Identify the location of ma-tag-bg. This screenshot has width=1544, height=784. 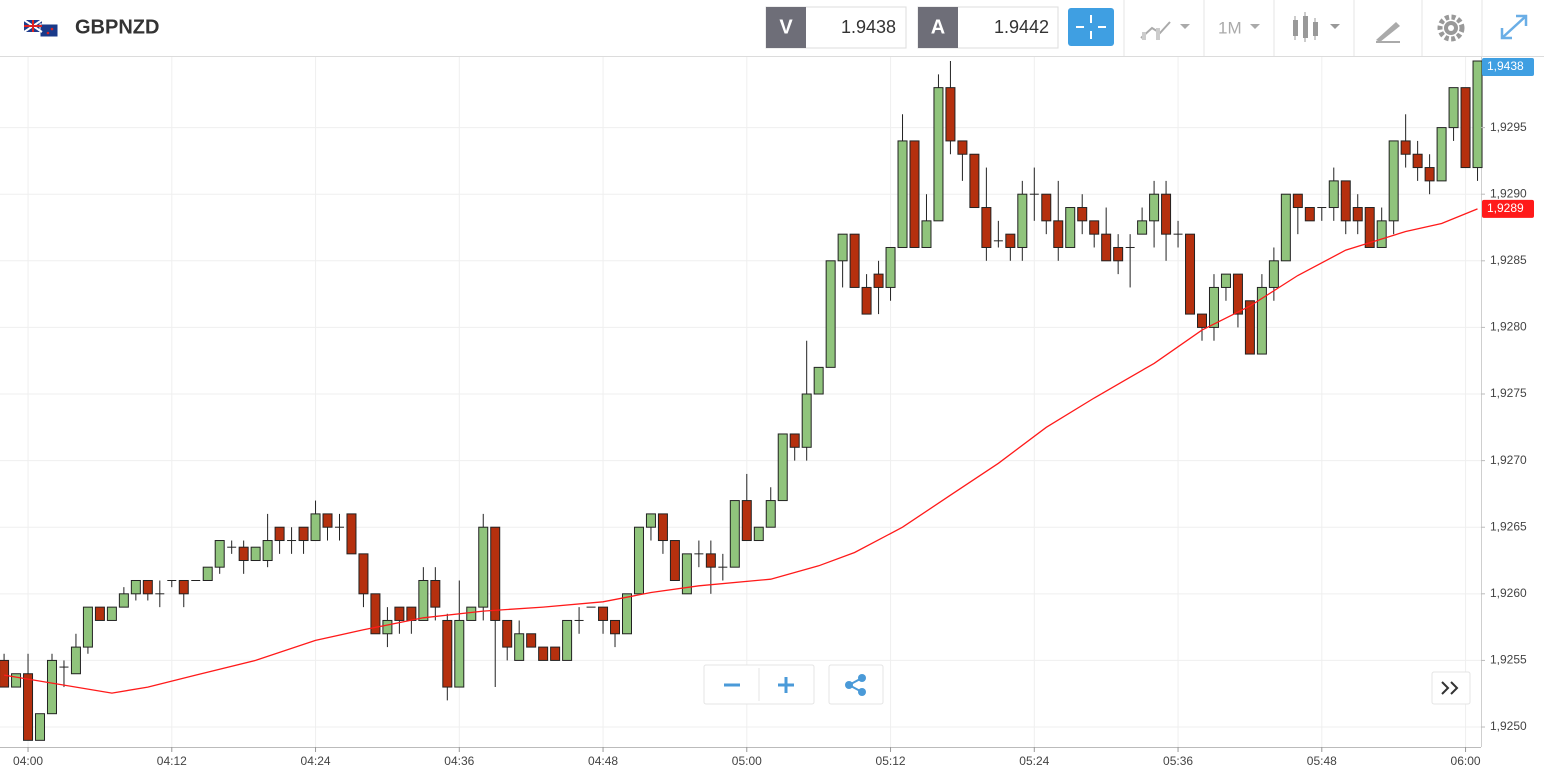
(1508, 208).